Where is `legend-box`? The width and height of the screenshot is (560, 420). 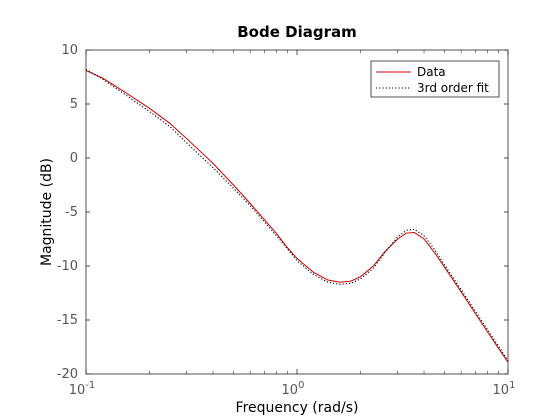
legend-box is located at coordinates (435, 79).